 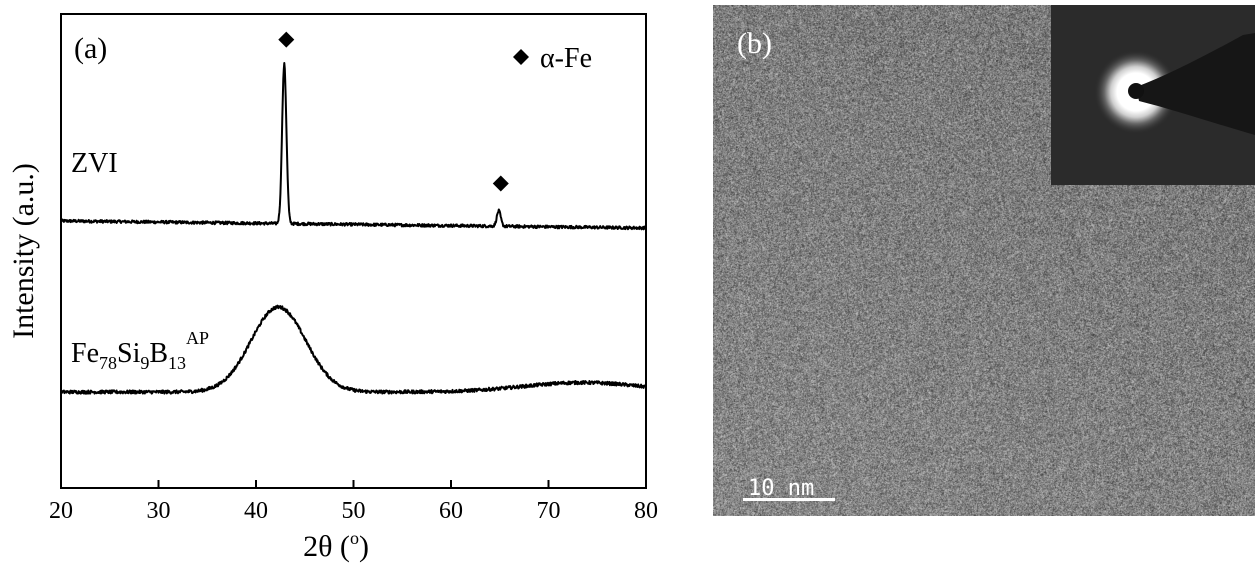 What do you see at coordinates (1195, 84) in the screenshot?
I see `beam-stopper` at bounding box center [1195, 84].